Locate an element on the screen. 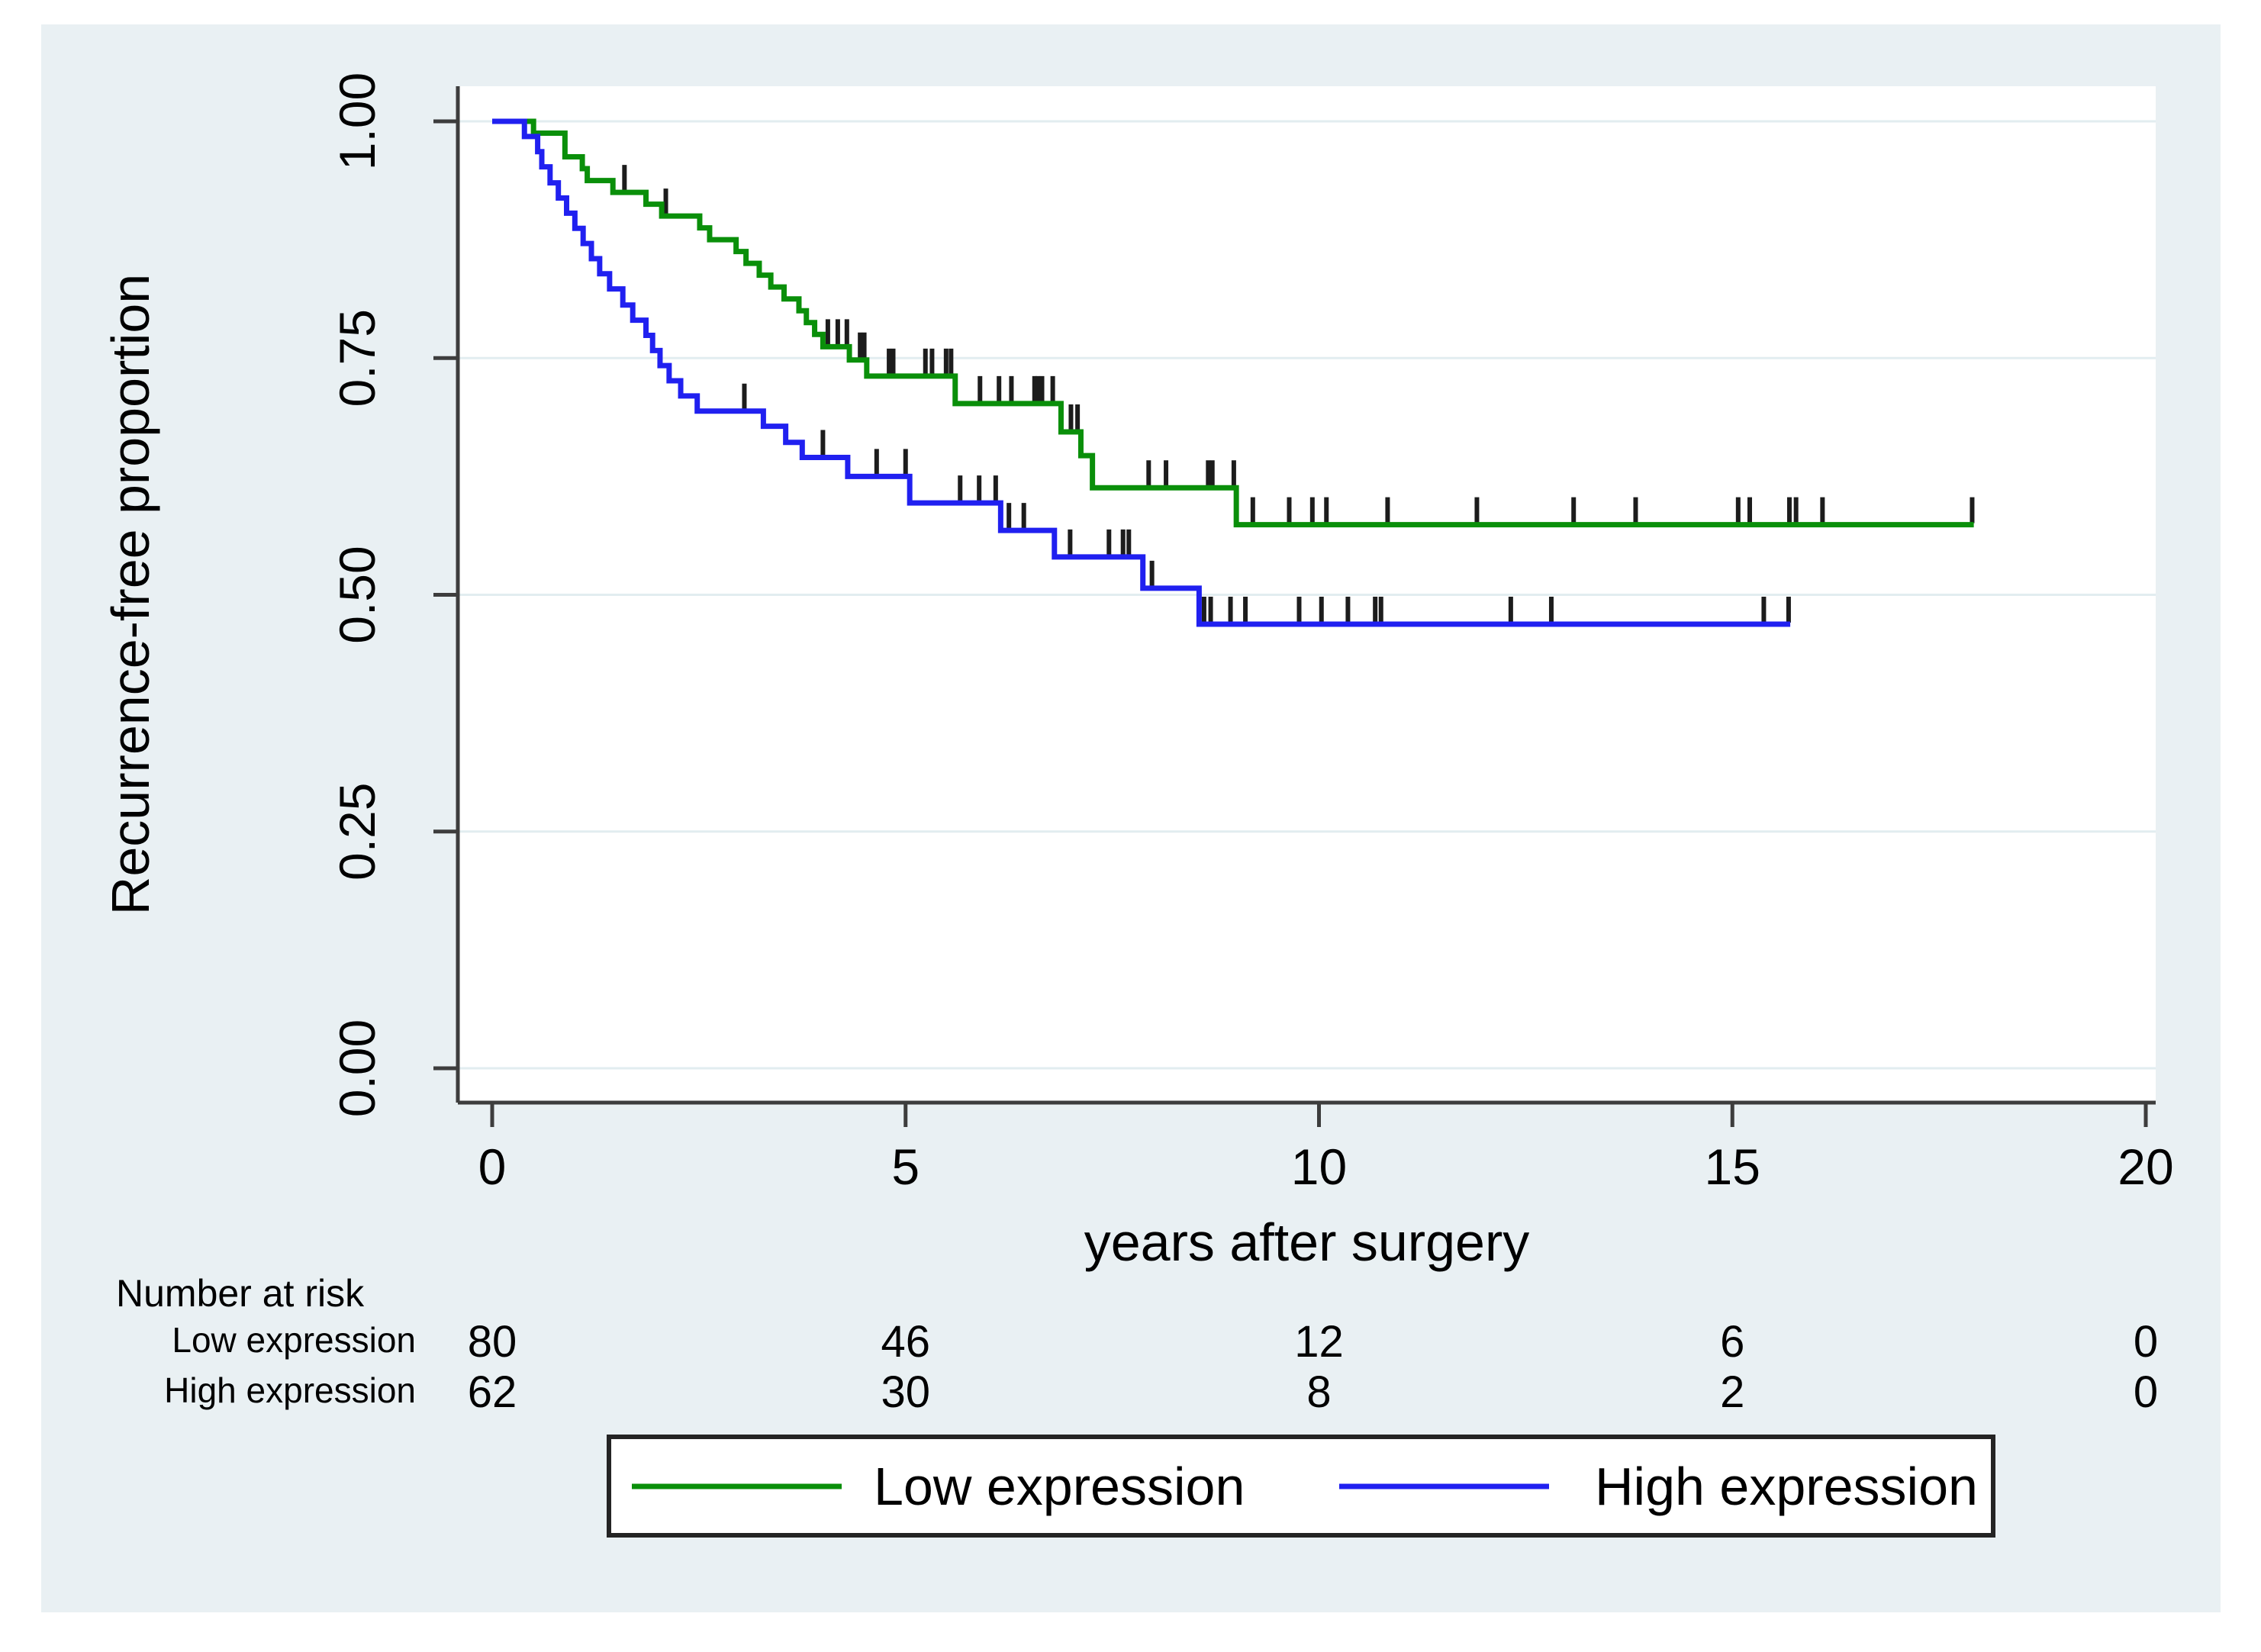 The image size is (2261, 1652). x-tick-label: 5 is located at coordinates (905, 1166).